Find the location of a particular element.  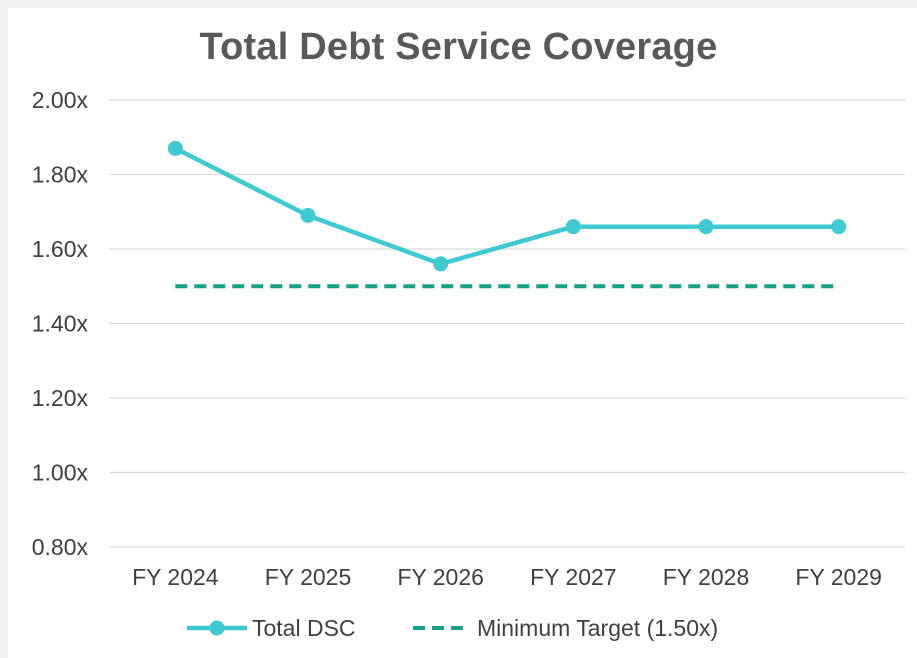

x-tick-label: FY 2025 is located at coordinates (308, 577).